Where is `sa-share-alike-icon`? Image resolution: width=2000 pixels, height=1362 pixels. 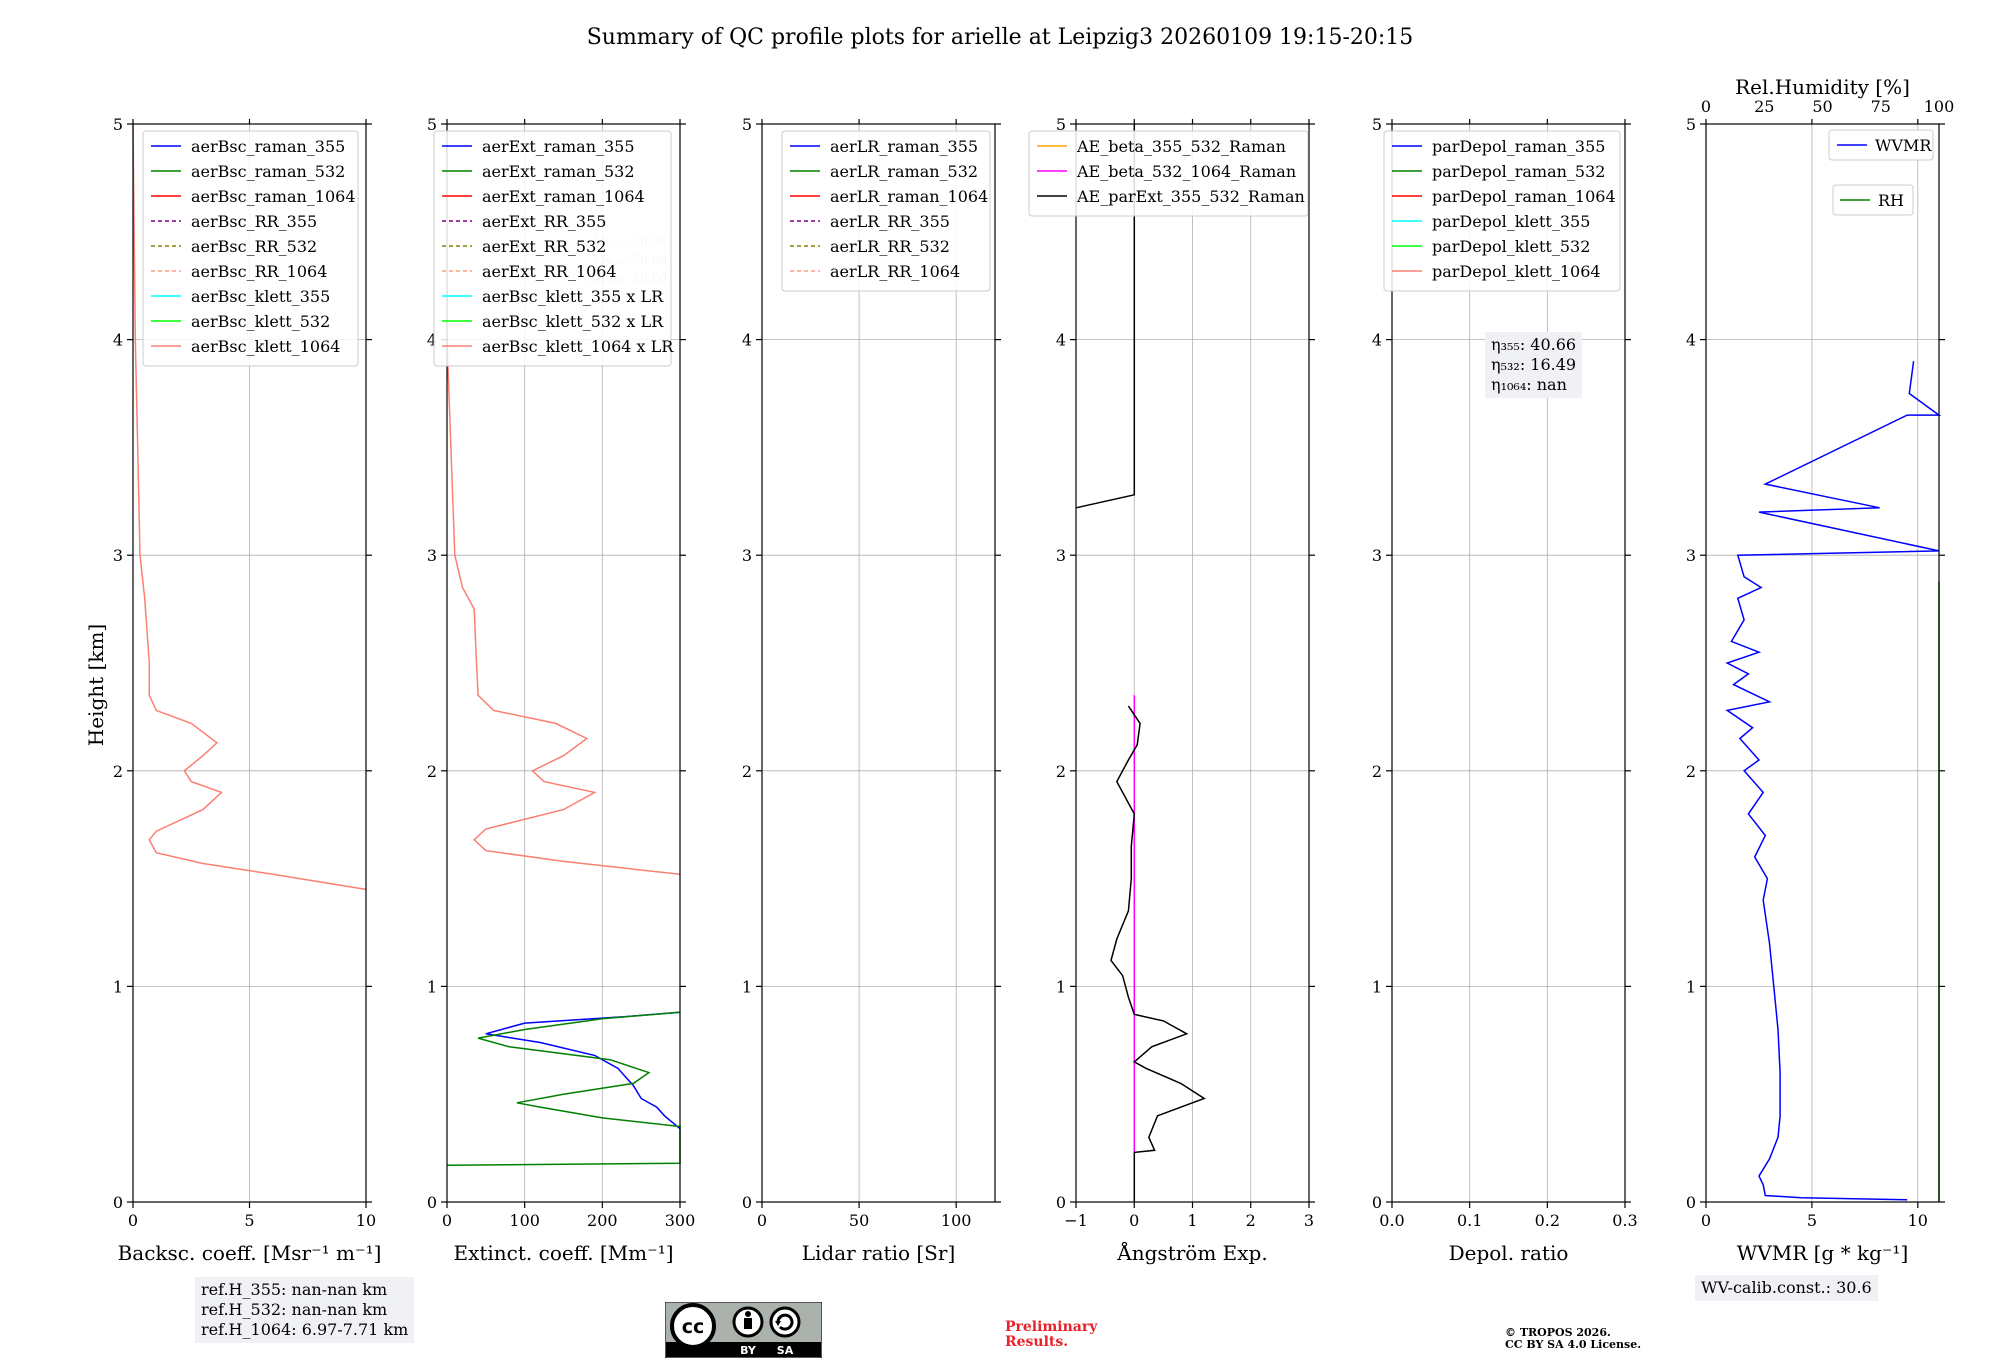
sa-share-alike-icon is located at coordinates (785, 1322).